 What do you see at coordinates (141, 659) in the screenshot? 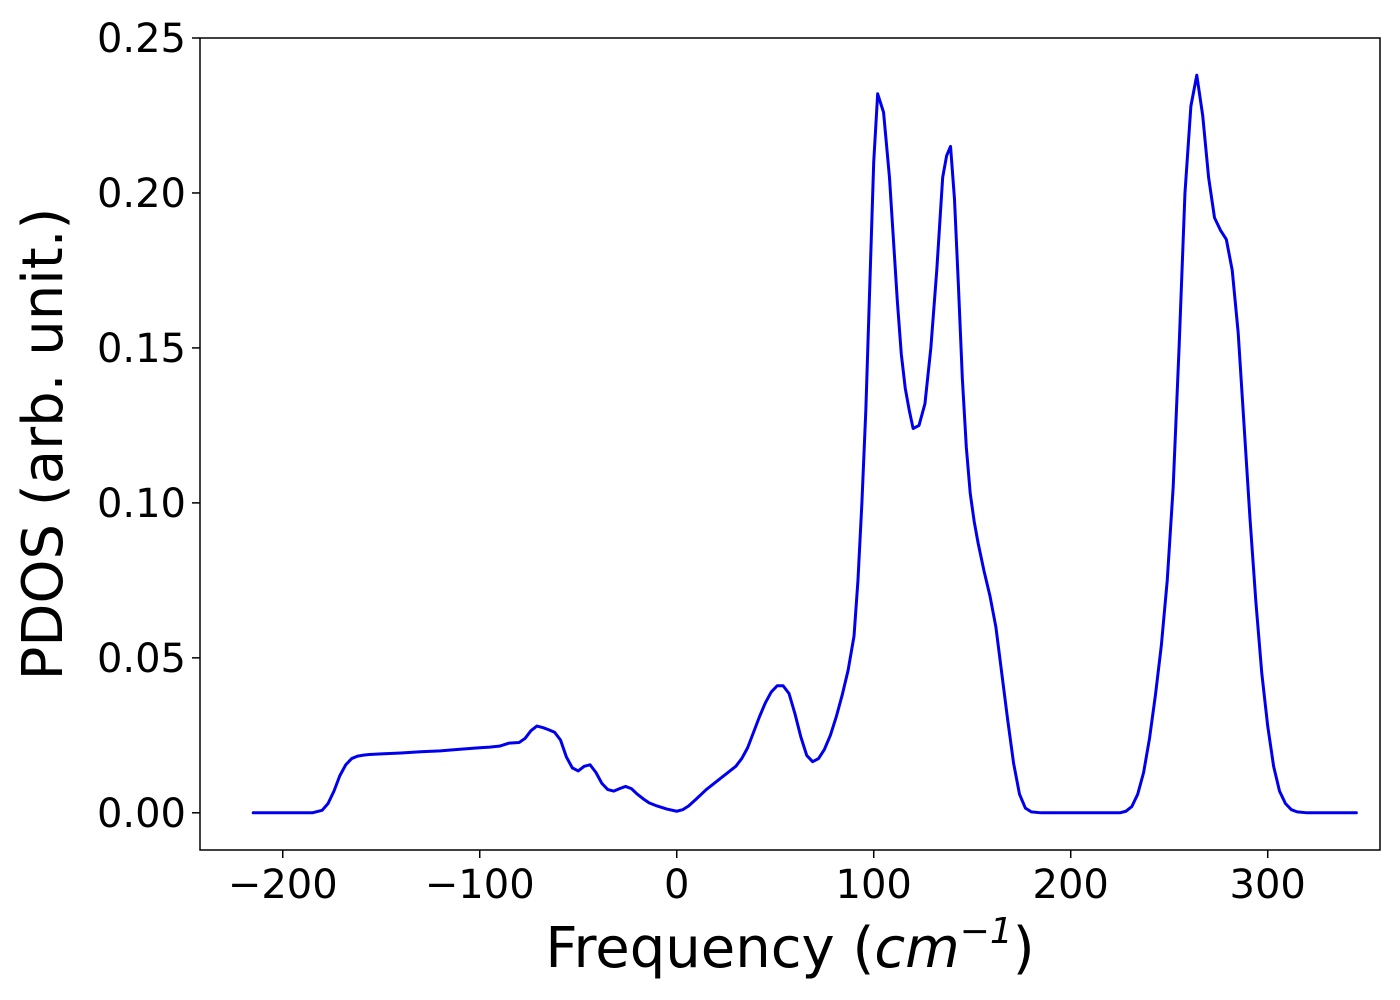
I see `y-tick-label: 0.05` at bounding box center [141, 659].